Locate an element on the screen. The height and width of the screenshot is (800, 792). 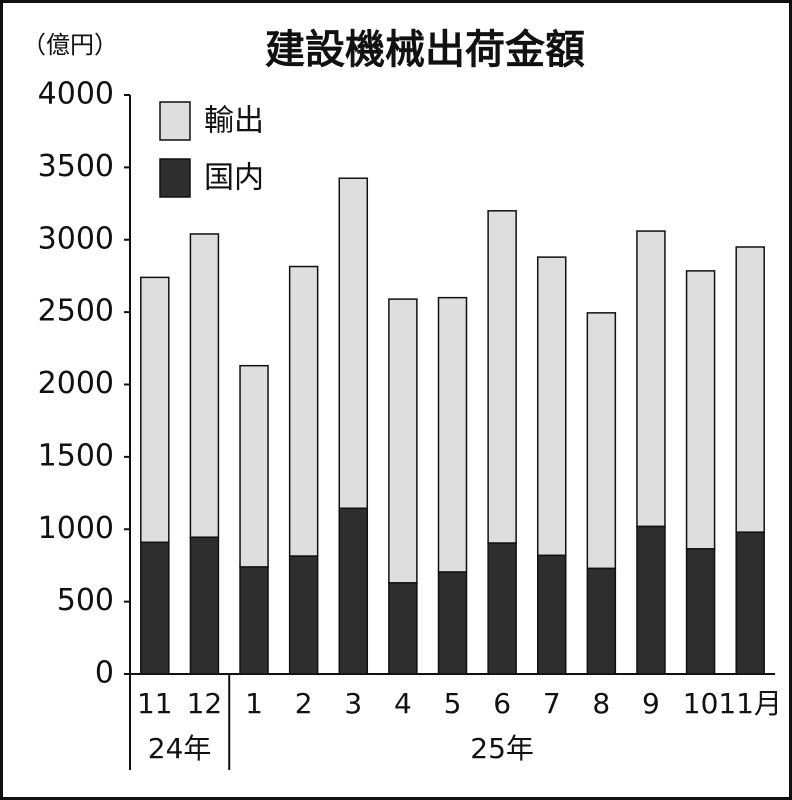
legend-label: 輸出 is located at coordinates (234, 121).